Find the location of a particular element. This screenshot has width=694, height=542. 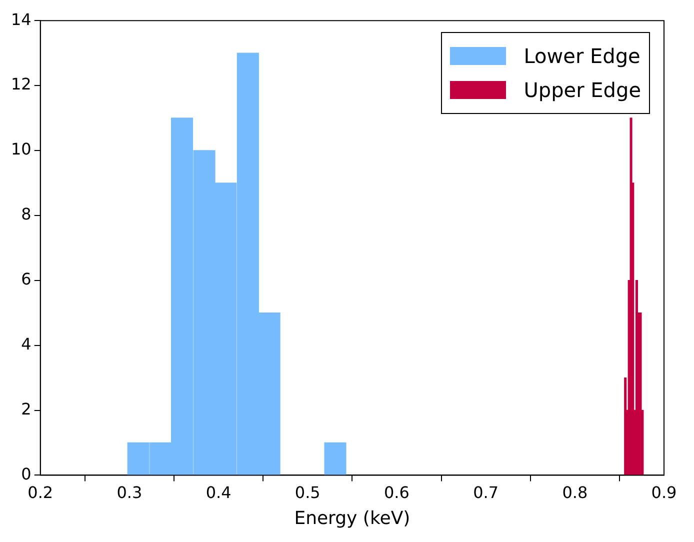

x-tick-label: 0.2 is located at coordinates (41, 492).